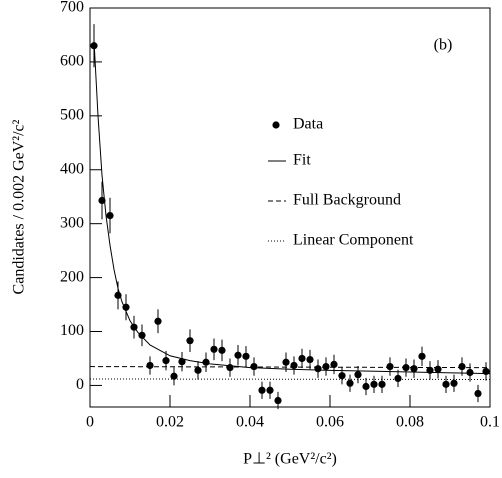 The height and width of the screenshot is (478, 502). What do you see at coordinates (302, 160) in the screenshot?
I see `legend-label: Fit` at bounding box center [302, 160].